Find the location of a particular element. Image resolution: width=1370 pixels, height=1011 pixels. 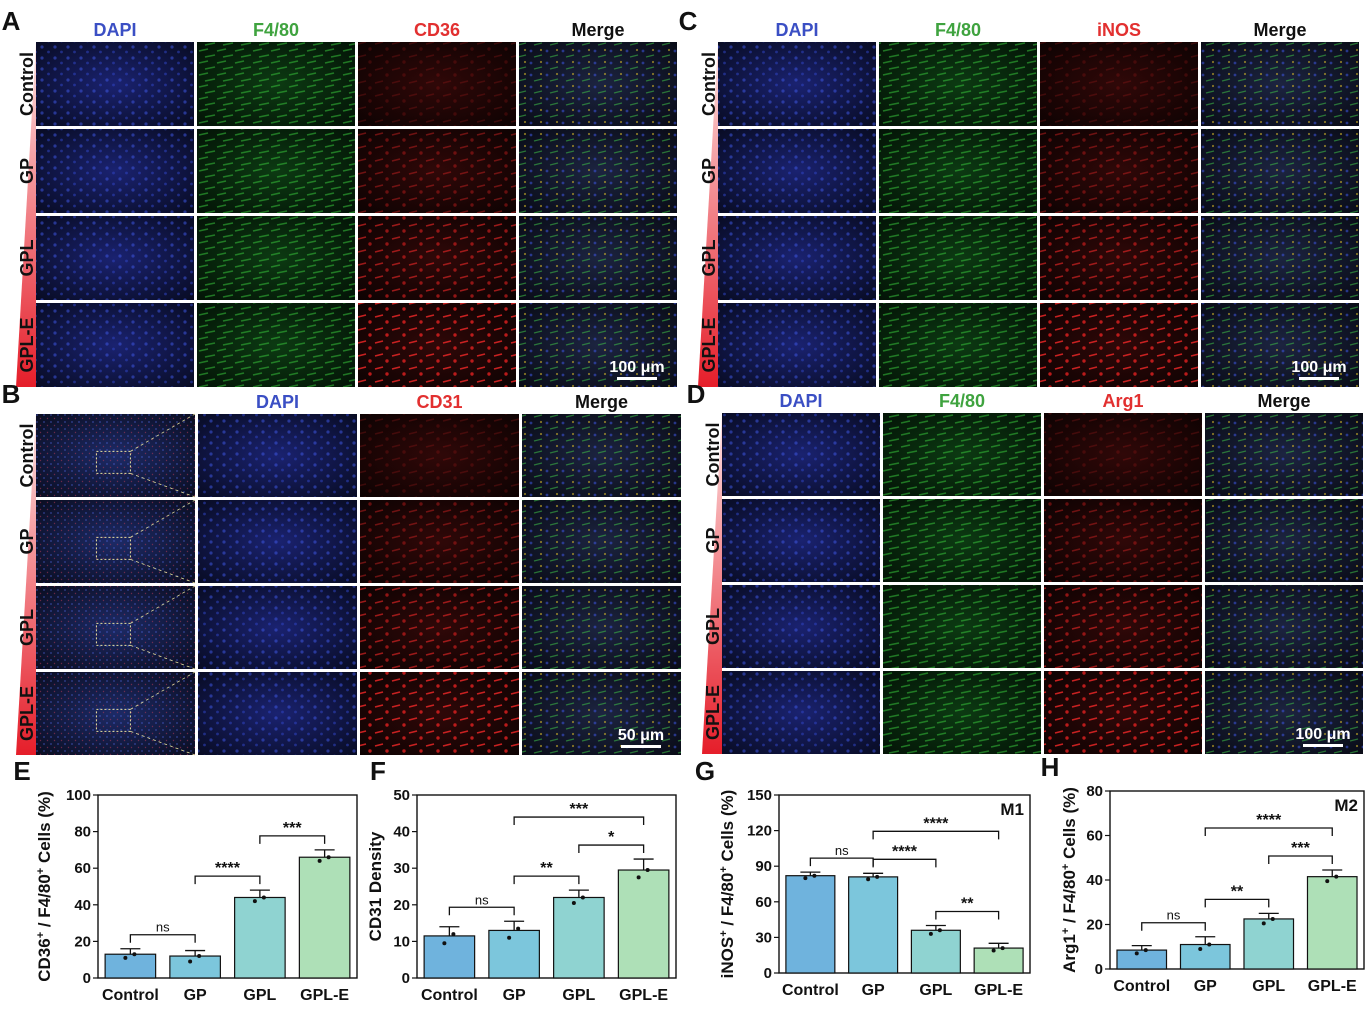

y-axis-label: iNOS+ / F4/80+ Cells (%) is located at coordinates (727, 884).